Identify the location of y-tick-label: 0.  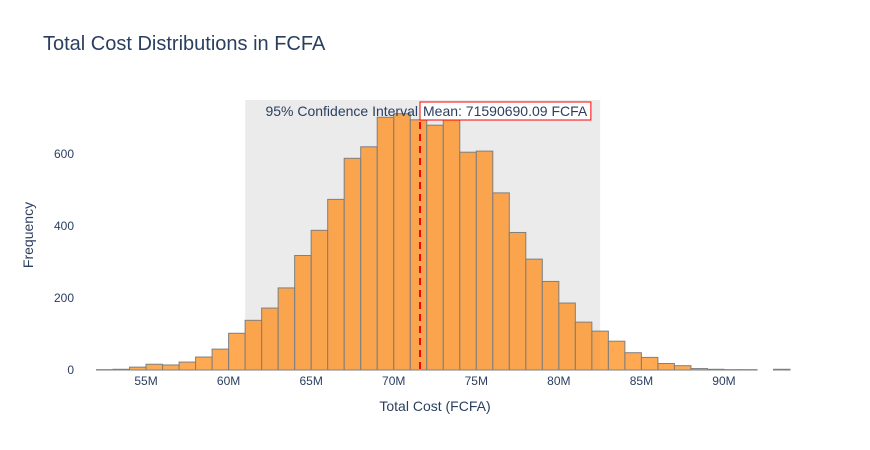
(70, 370).